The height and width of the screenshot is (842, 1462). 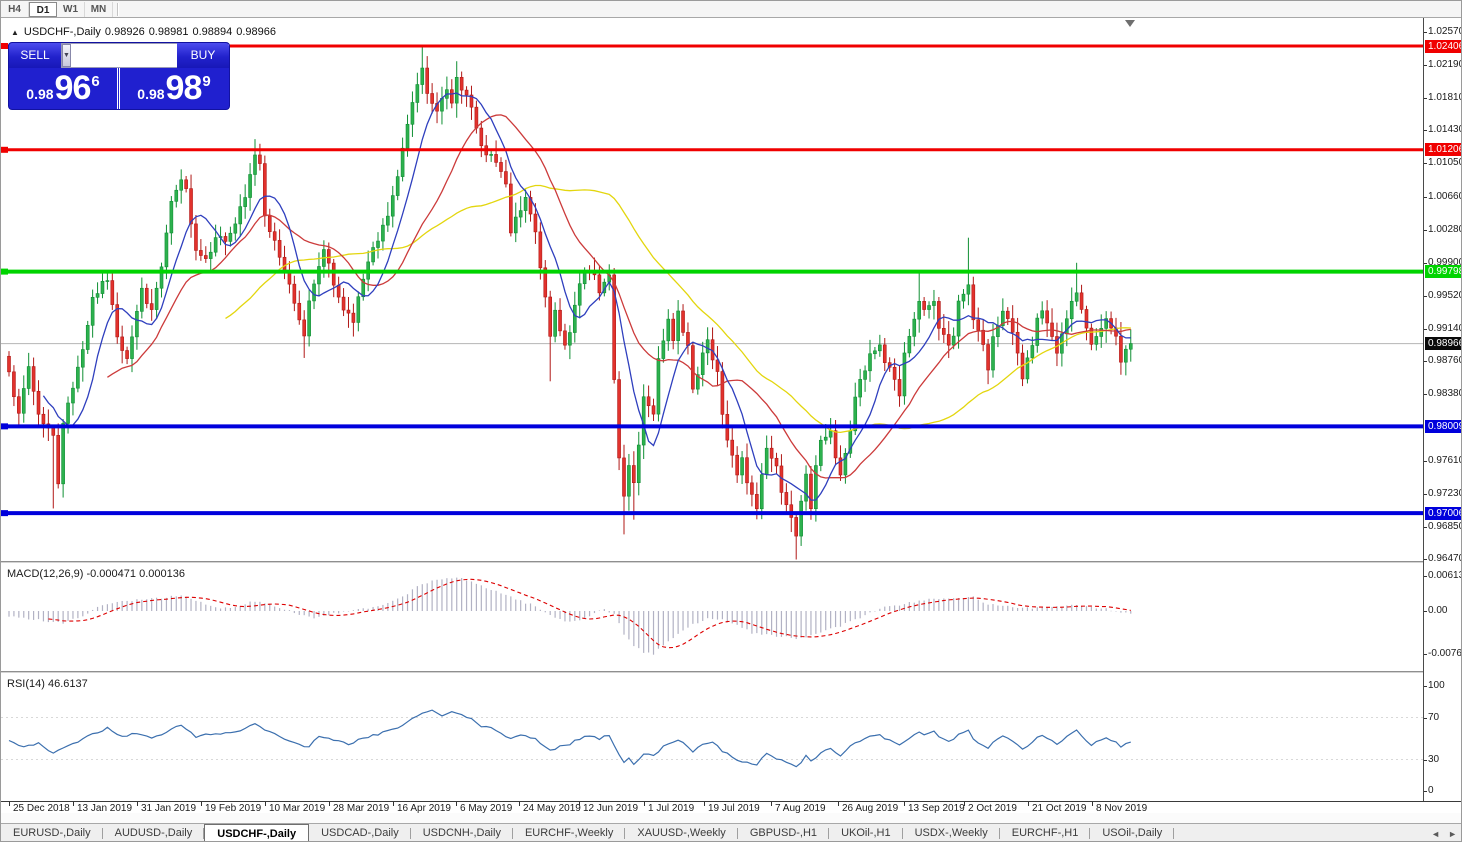 What do you see at coordinates (66, 55) in the screenshot?
I see `volume-decrease-button: ▼` at bounding box center [66, 55].